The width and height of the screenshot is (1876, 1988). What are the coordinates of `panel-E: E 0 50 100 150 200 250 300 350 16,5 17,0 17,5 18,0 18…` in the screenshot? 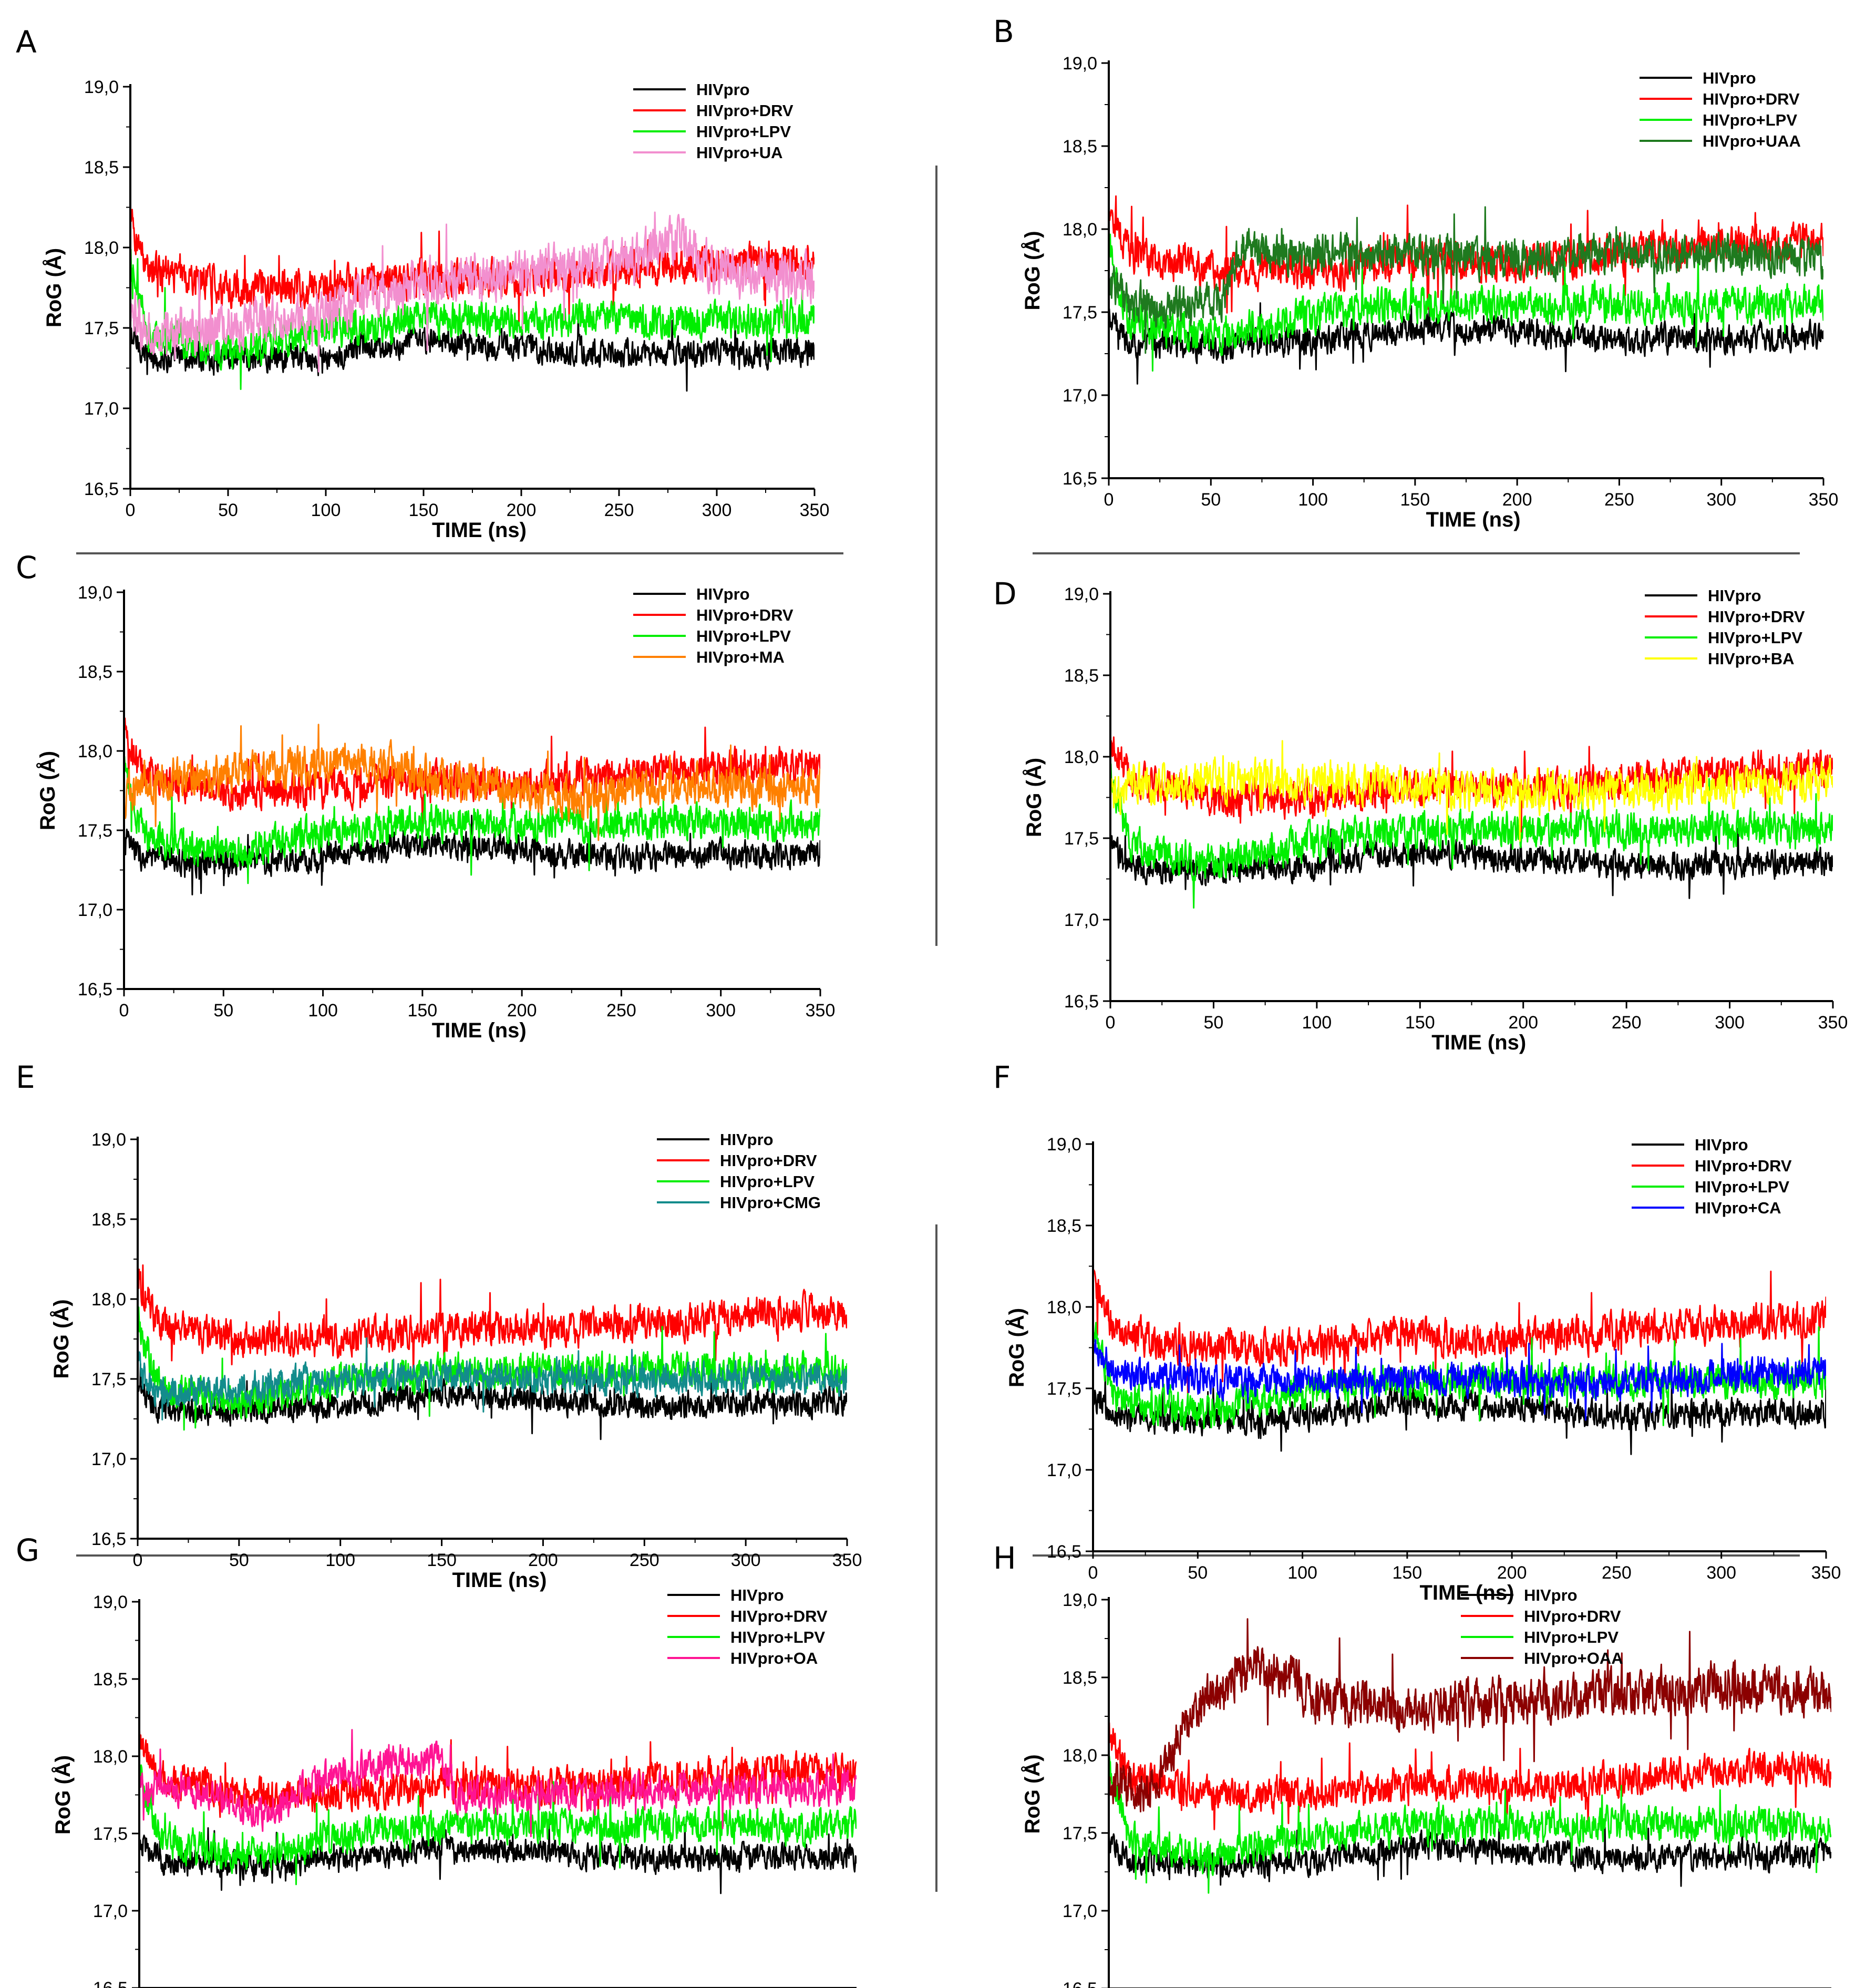 It's located at (439, 1325).